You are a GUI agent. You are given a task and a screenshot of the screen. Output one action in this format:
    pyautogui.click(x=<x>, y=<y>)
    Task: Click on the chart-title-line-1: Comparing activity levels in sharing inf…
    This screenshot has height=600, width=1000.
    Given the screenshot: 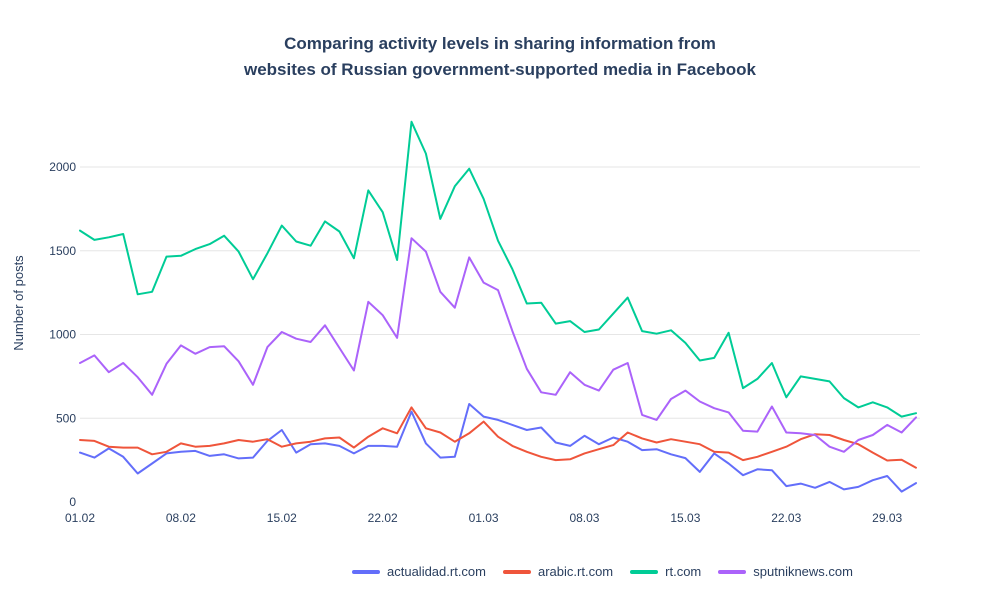 What is the action you would take?
    pyautogui.click(x=500, y=43)
    